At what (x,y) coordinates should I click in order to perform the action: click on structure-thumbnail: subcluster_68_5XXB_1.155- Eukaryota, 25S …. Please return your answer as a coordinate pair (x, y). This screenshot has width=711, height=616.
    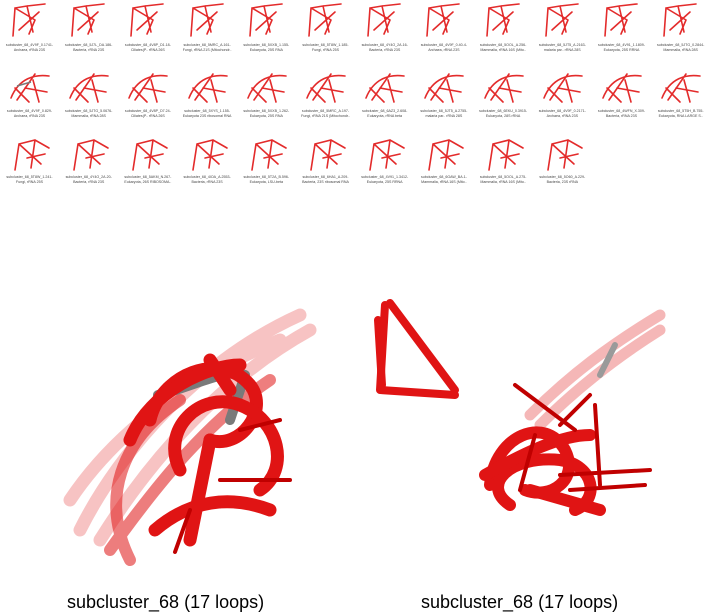
    Looking at the image, I should click on (266, 33).